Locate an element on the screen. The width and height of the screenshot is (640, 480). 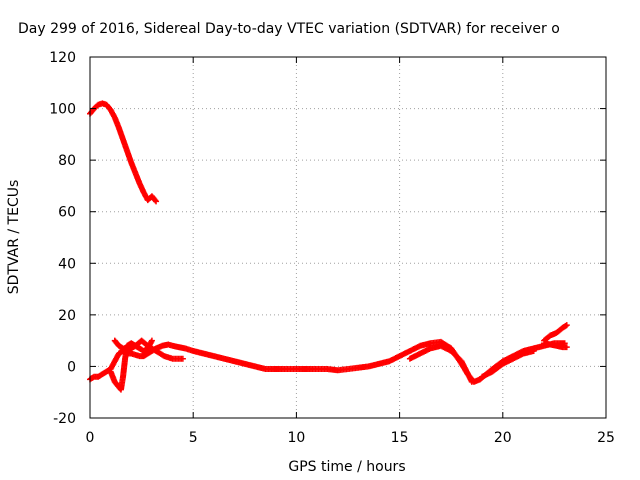
y-tick-label: 60 is located at coordinates (67, 213).